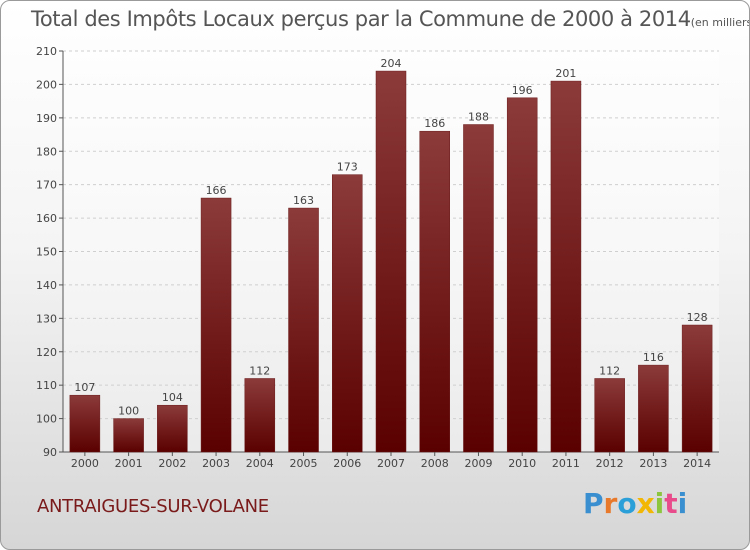 The height and width of the screenshot is (550, 750). Describe the element at coordinates (347, 463) in the screenshot. I see `x-tick-label: 2006` at that location.